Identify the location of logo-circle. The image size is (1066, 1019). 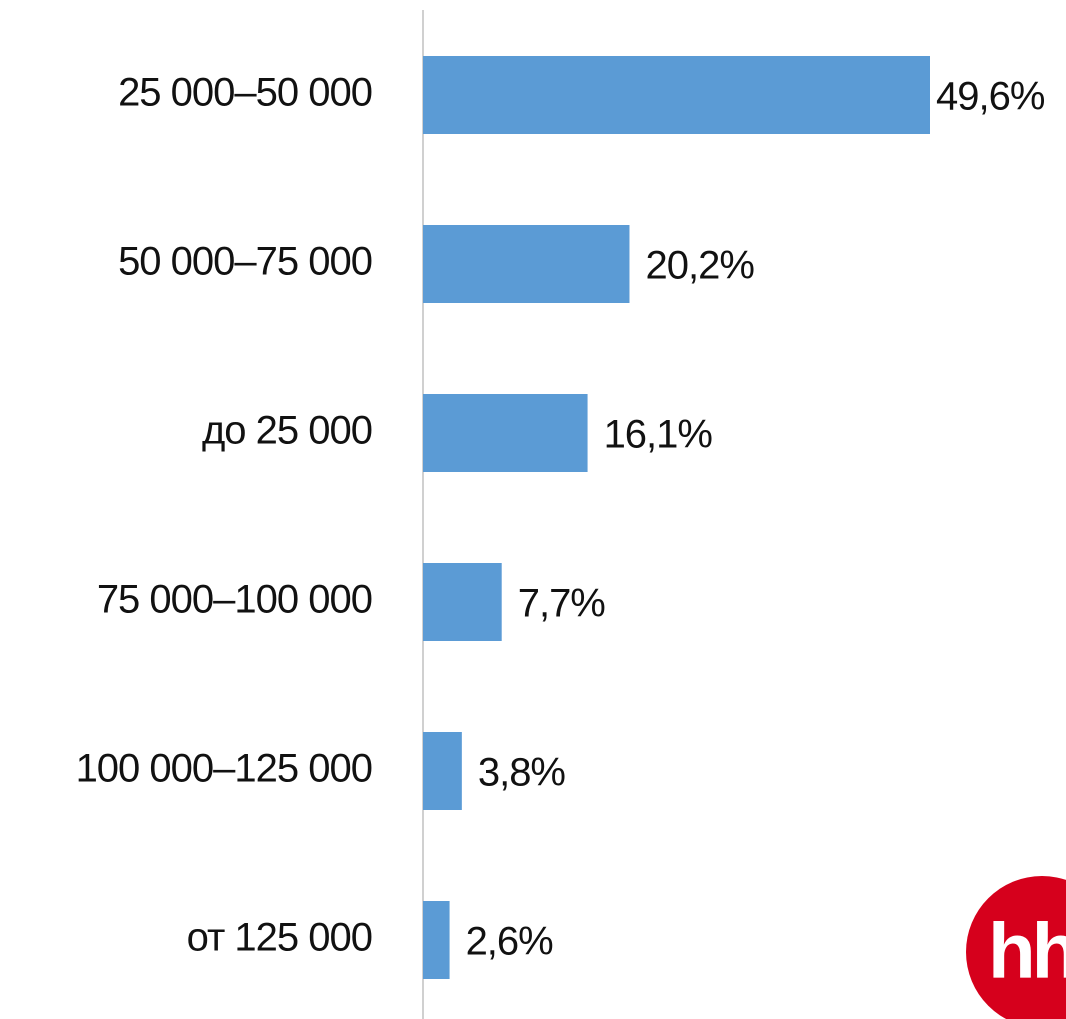
(1016, 947).